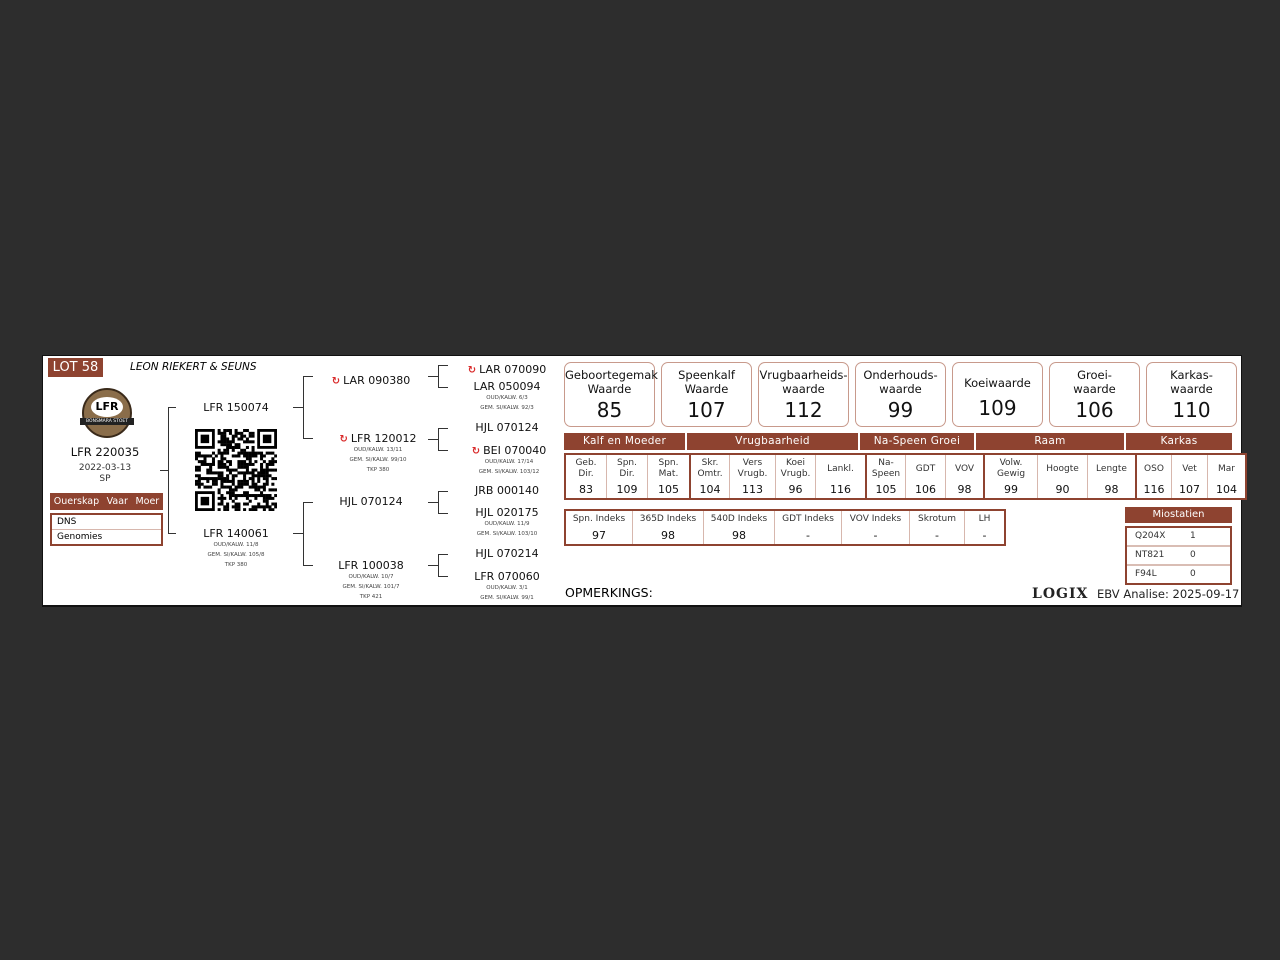 This screenshot has height=960, width=1280. What do you see at coordinates (772, 441) in the screenshot?
I see `section-header: Vrugbaarheid` at bounding box center [772, 441].